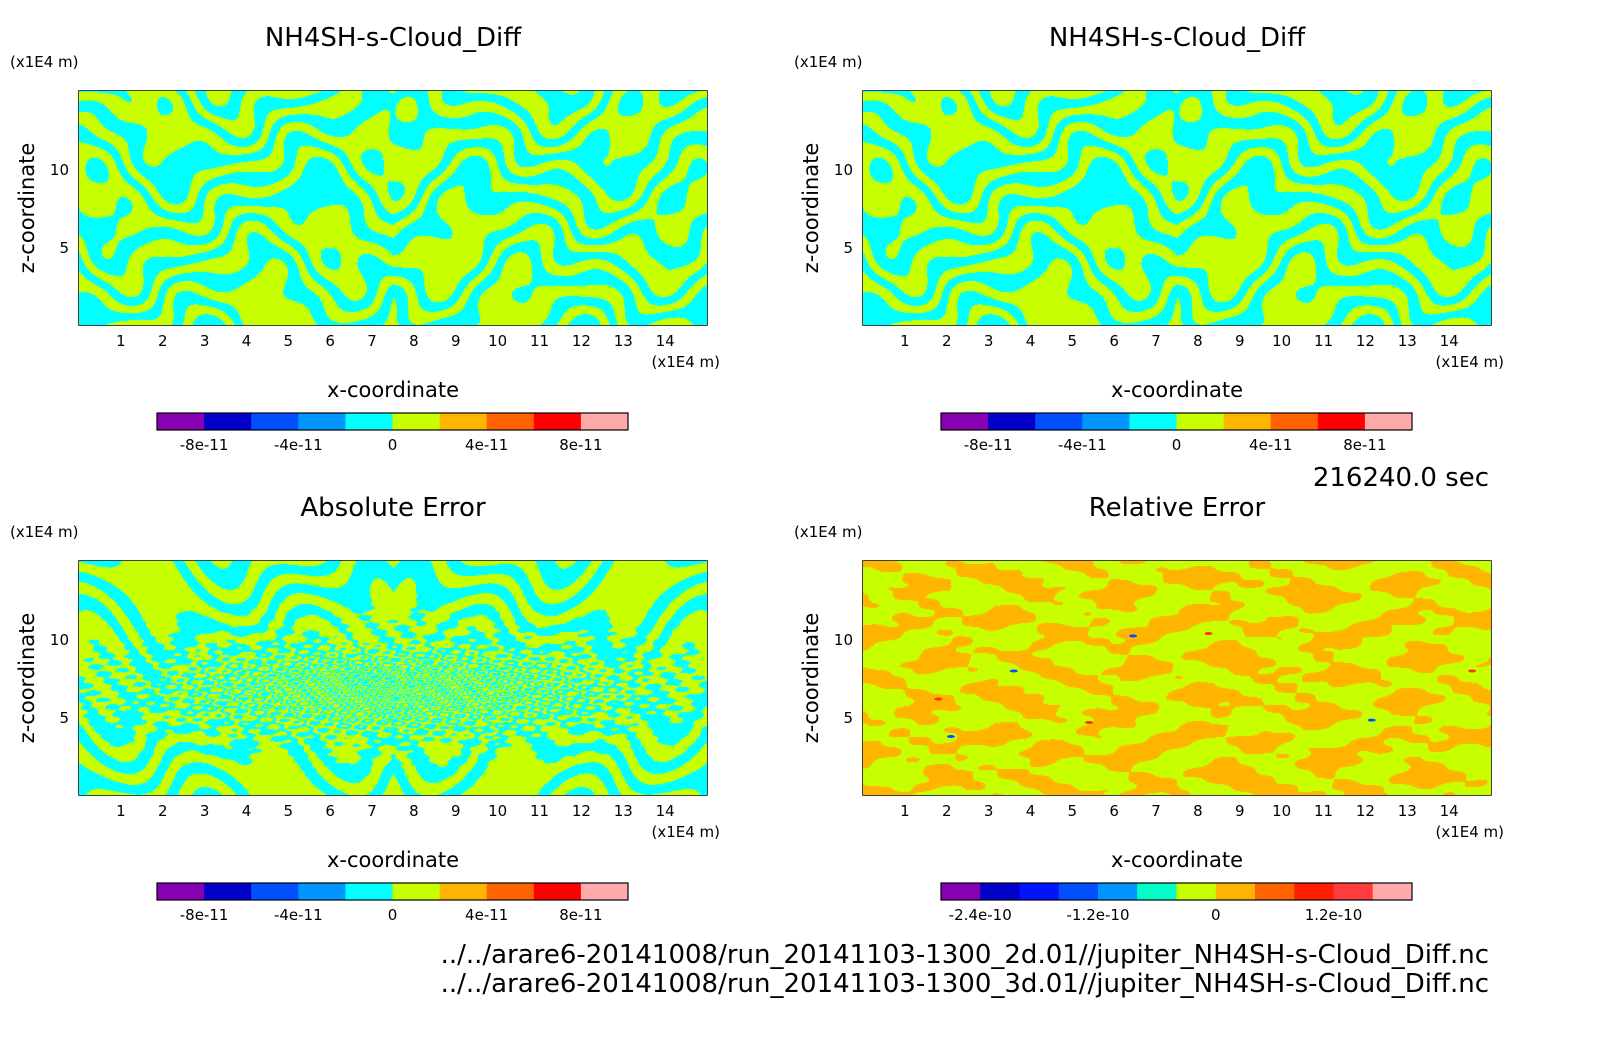 Image resolution: width=1604 pixels, height=1054 pixels. Describe the element at coordinates (204, 915) in the screenshot. I see `colorbar-tick-label: -8e-11` at that location.